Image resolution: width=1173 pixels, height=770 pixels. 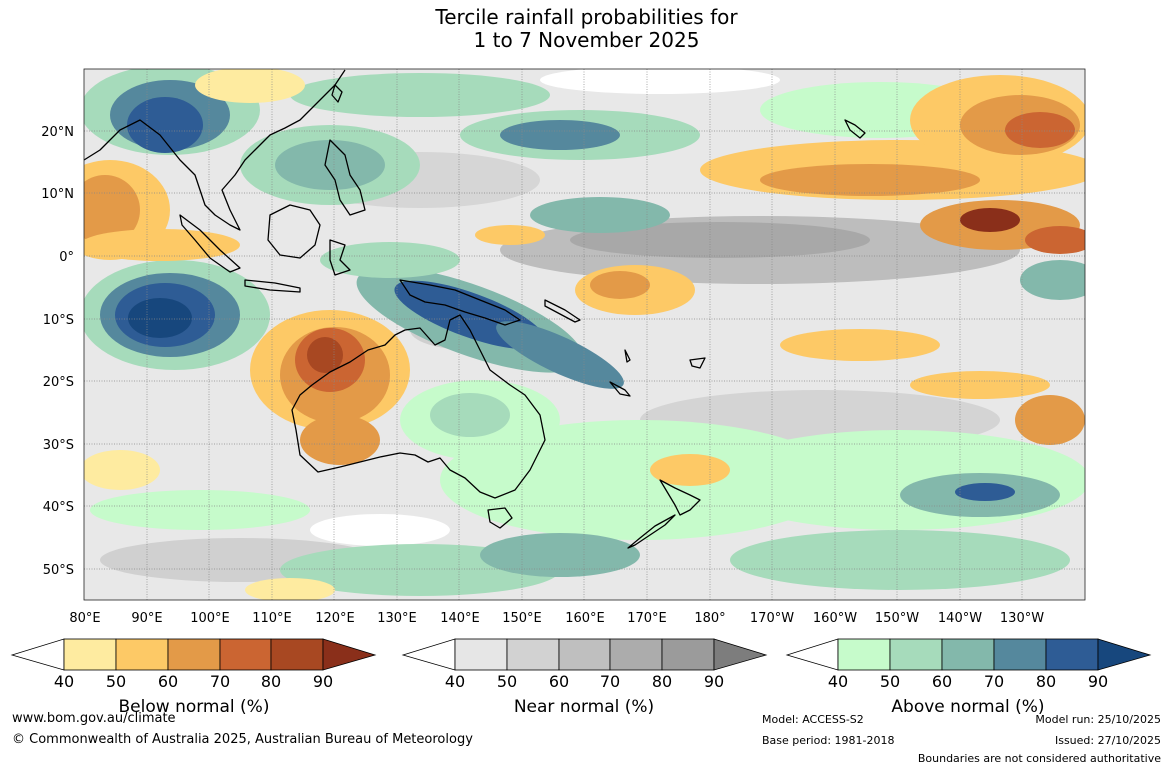 I want to click on lon-label: 130°W, so click(x=1022, y=618).